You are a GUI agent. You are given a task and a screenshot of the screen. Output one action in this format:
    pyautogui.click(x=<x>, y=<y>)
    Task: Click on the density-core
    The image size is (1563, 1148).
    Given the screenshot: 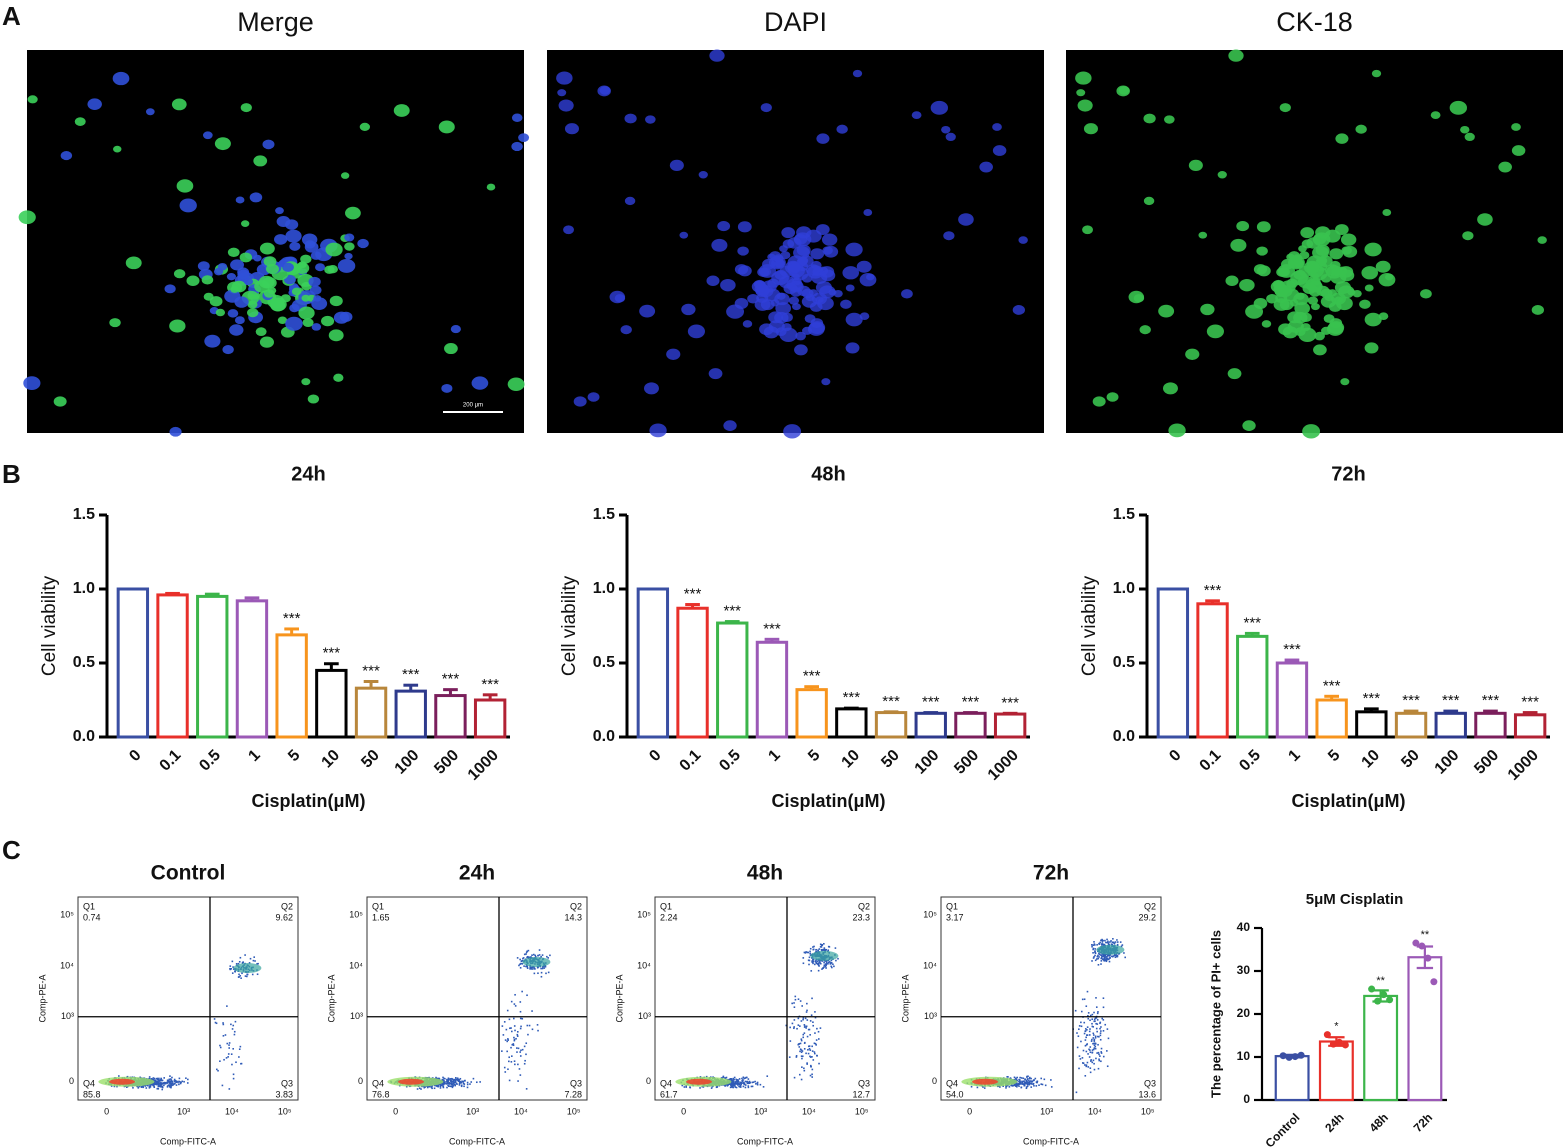 What is the action you would take?
    pyautogui.click(x=699, y=1081)
    